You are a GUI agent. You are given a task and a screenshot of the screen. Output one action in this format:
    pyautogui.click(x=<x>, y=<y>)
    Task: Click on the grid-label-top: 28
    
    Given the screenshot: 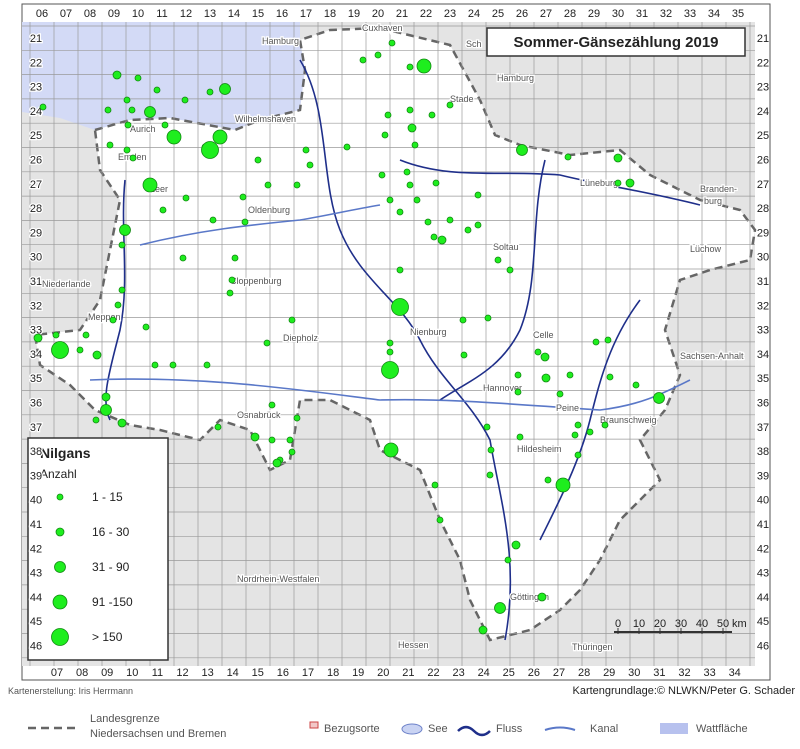 What is the action you would take?
    pyautogui.click(x=570, y=14)
    